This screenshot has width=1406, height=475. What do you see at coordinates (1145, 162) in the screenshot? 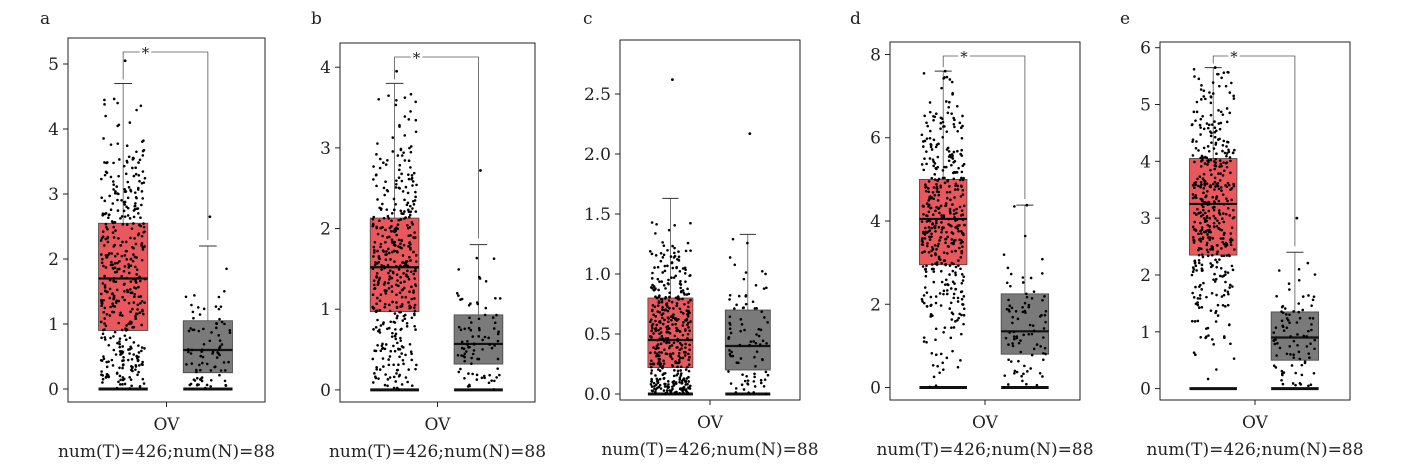
I see `y-tick-label: 4` at bounding box center [1145, 162].